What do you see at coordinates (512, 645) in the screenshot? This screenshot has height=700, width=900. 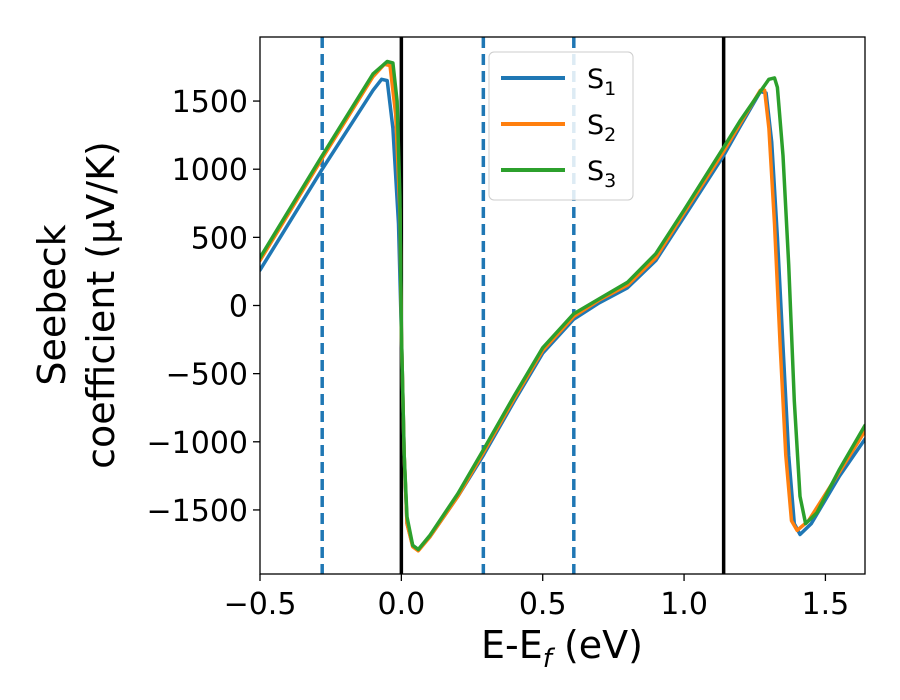 I see `x-axis-title-main: E-E` at bounding box center [512, 645].